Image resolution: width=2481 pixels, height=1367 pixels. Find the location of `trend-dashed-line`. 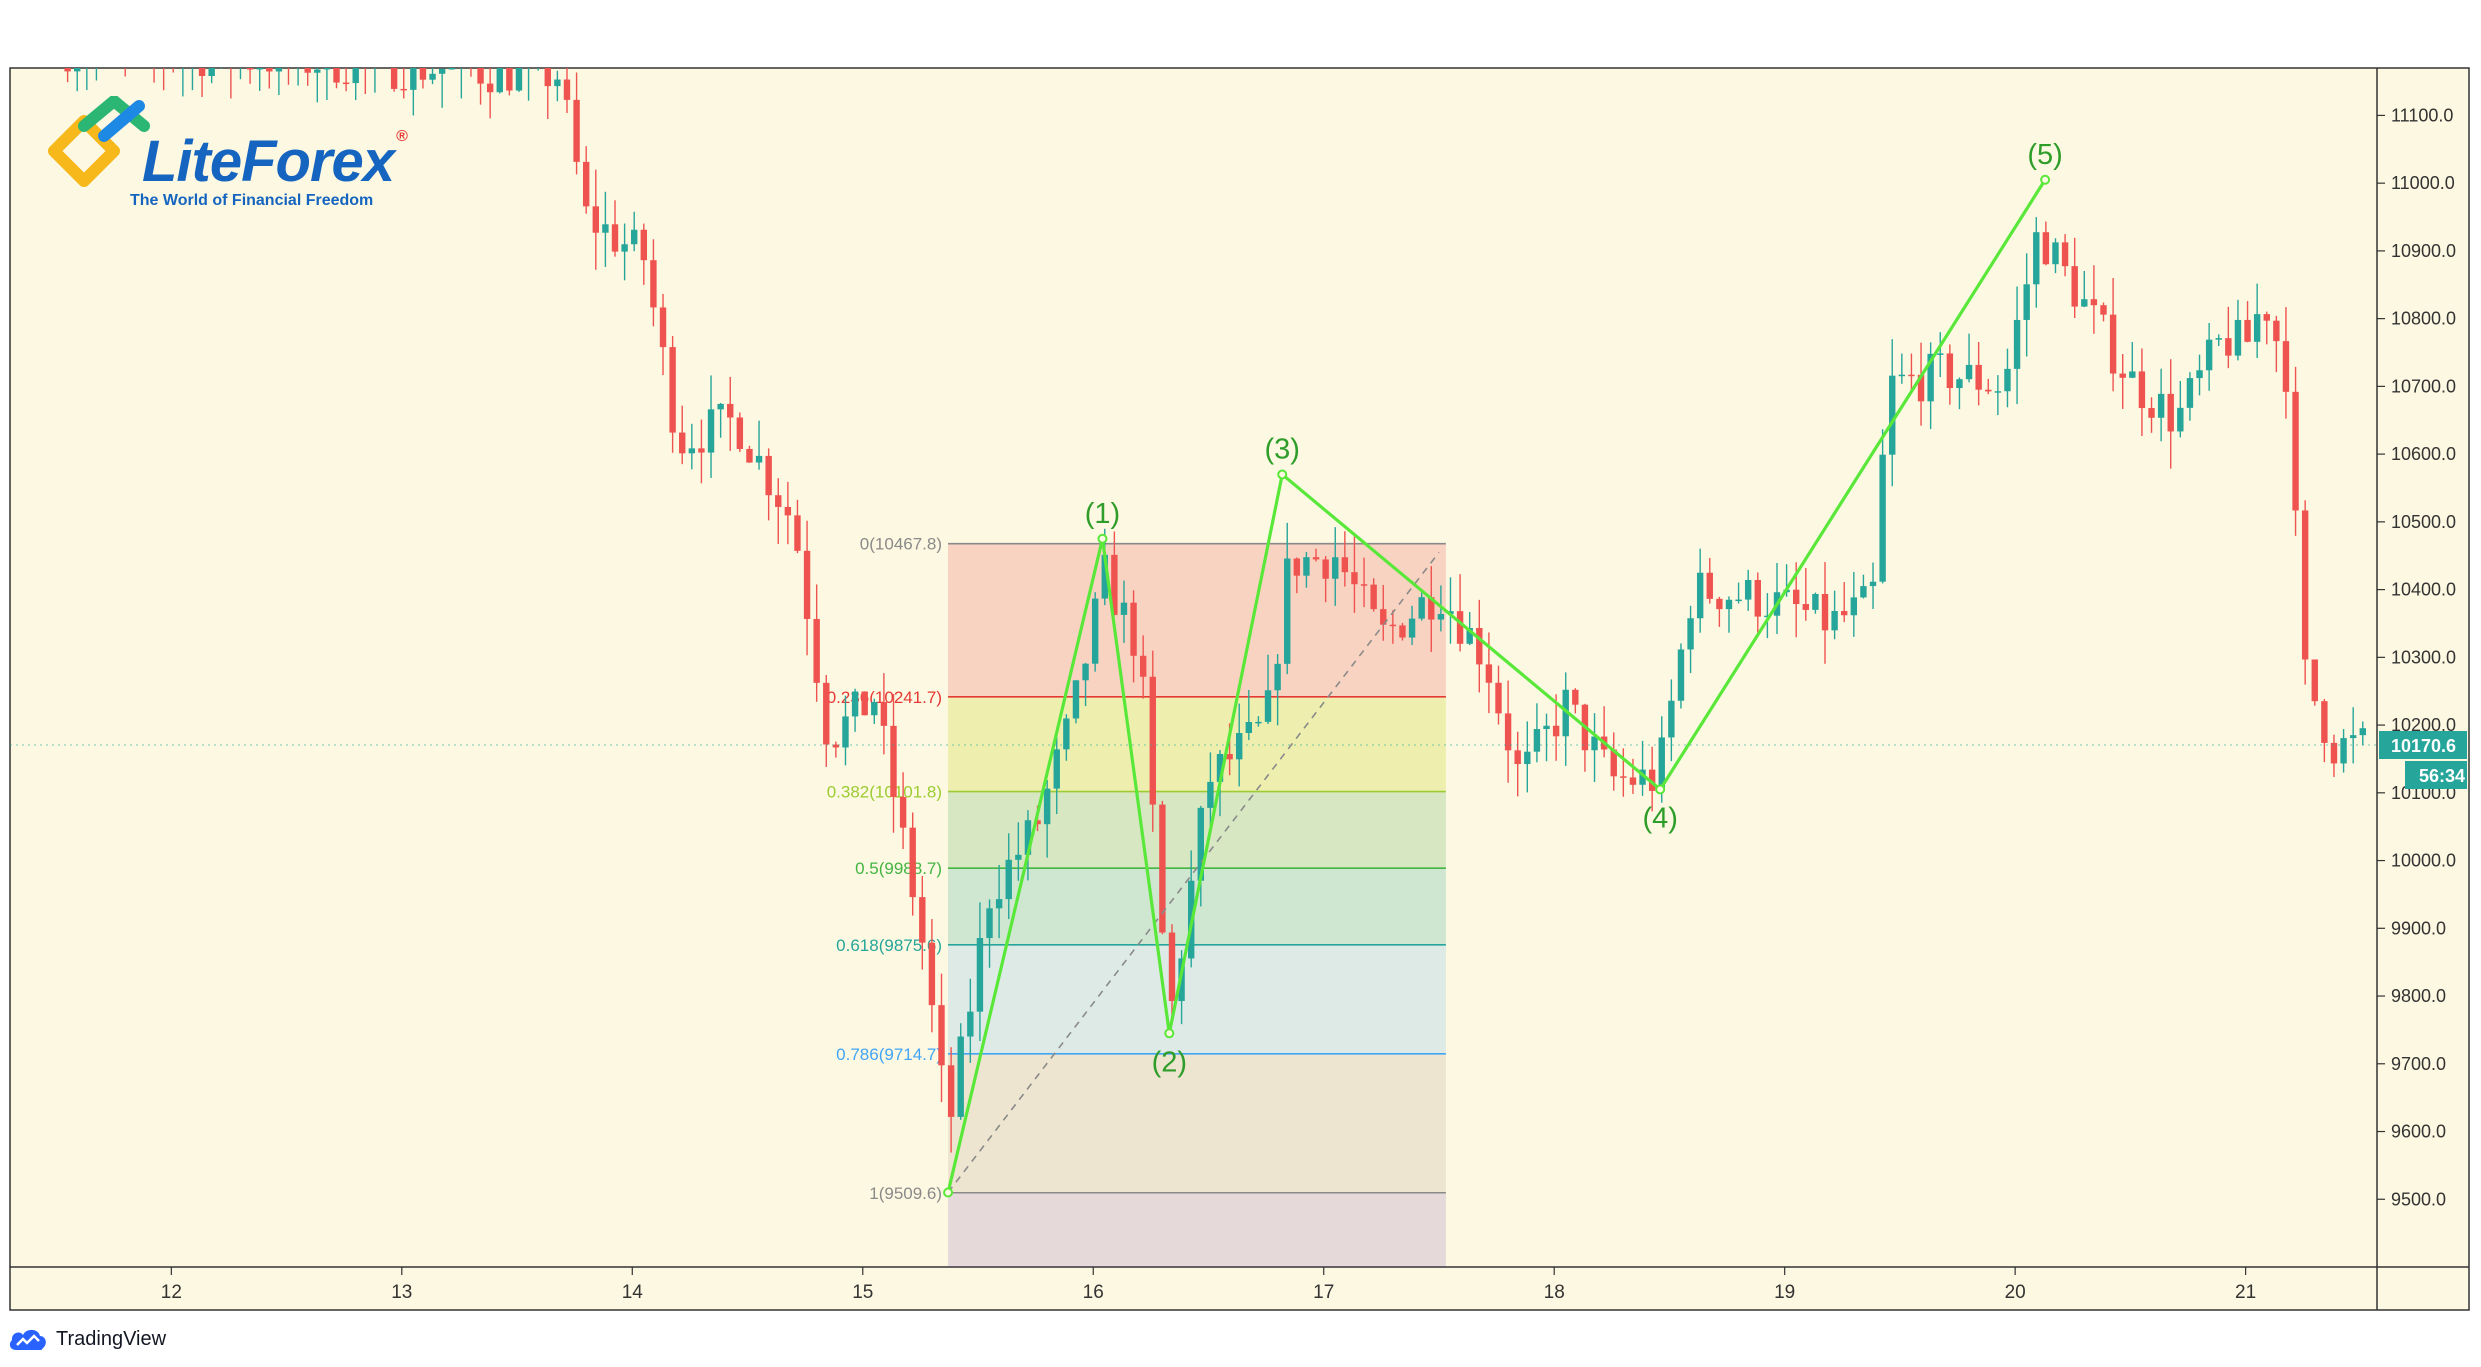

trend-dashed-line is located at coordinates (1193, 872).